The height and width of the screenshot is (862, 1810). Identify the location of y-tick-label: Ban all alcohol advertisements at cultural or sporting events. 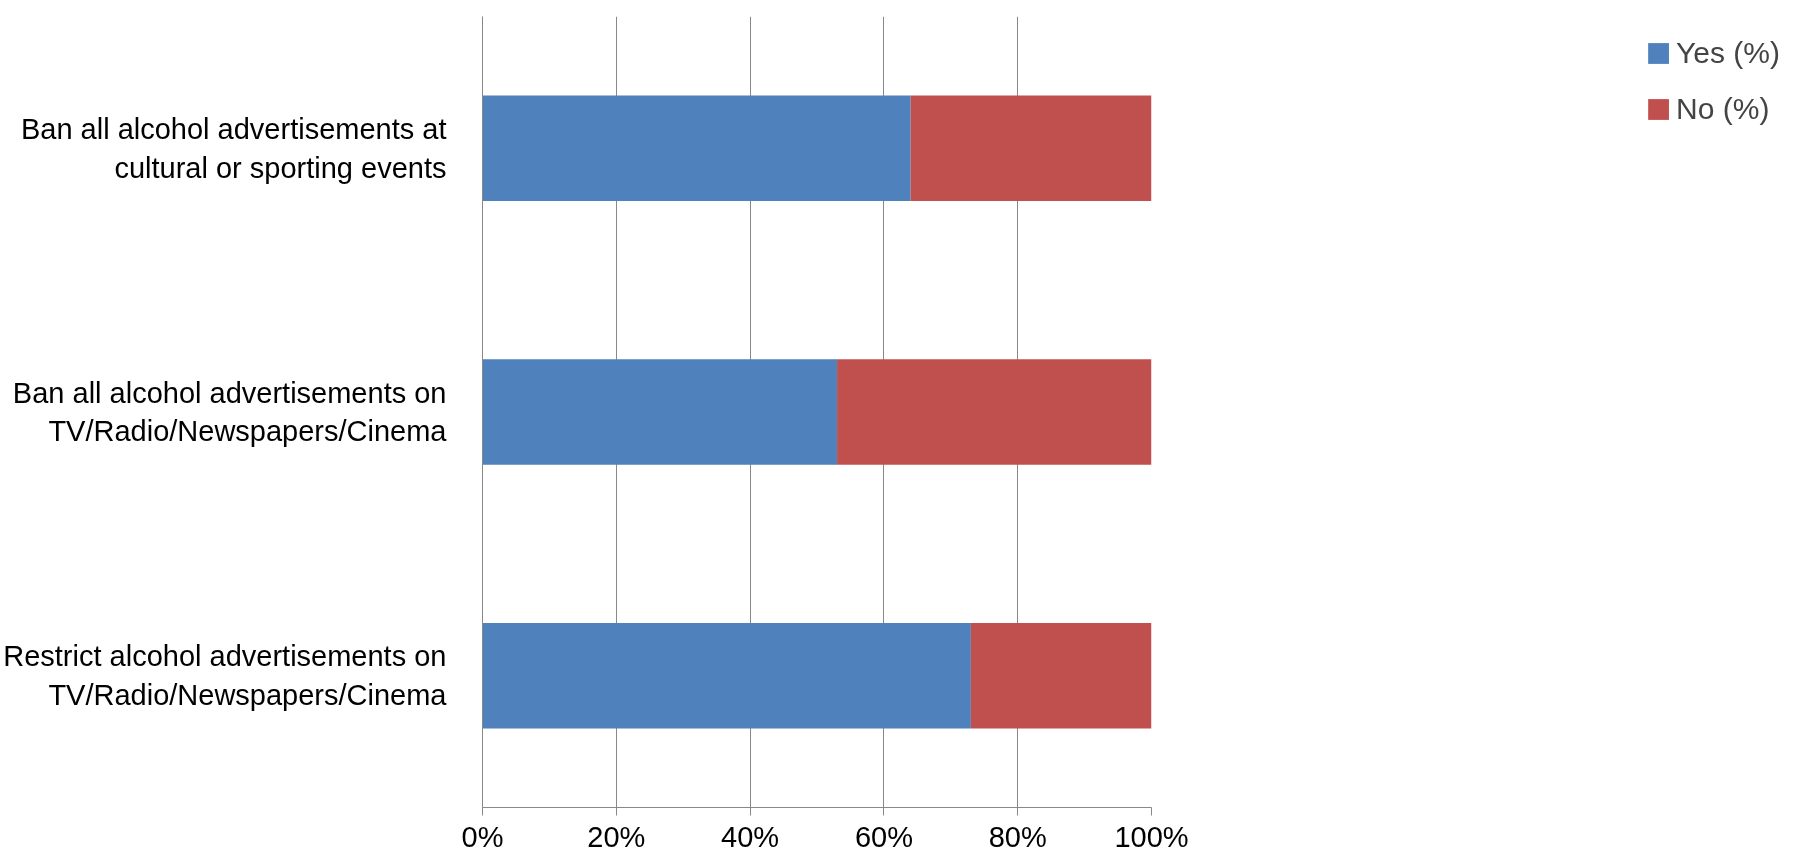
(233, 148).